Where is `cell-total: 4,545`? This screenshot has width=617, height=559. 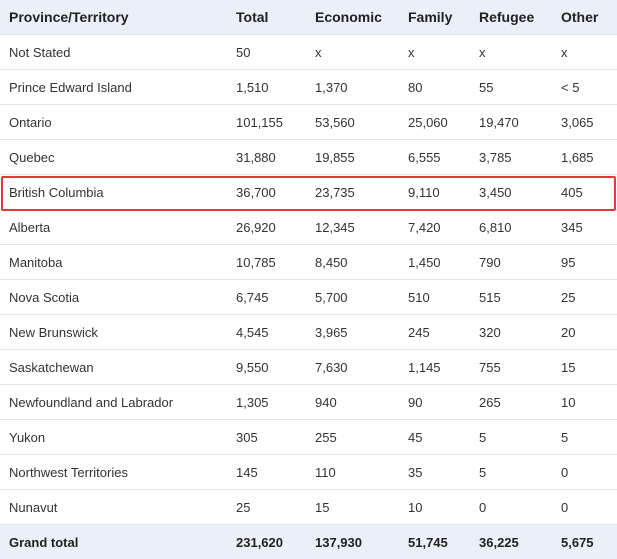
cell-total: 4,545 is located at coordinates (266, 332).